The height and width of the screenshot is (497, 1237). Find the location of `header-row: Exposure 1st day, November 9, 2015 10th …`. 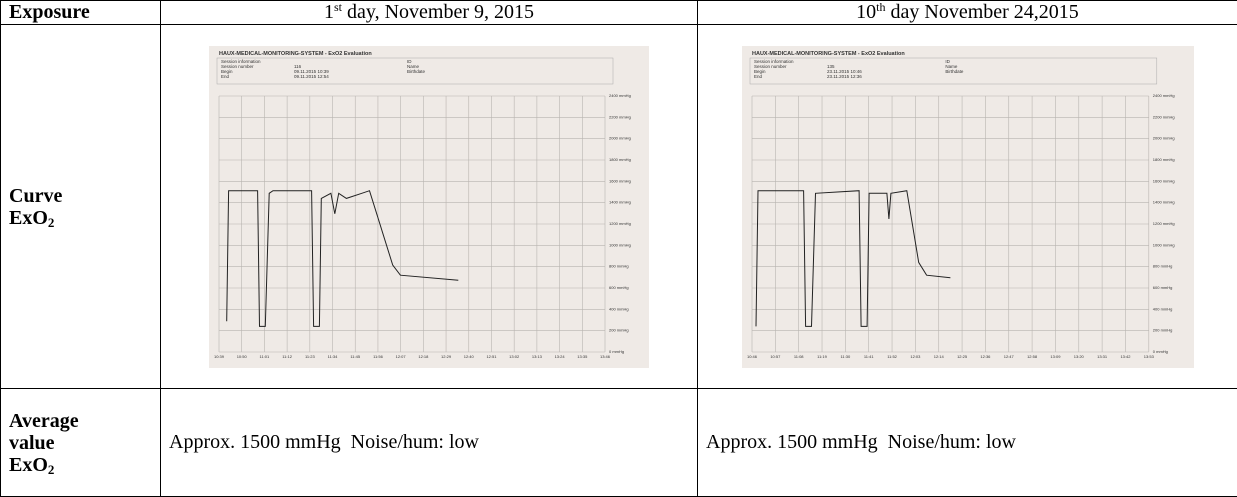

header-row: Exposure 1st day, November 9, 2015 10th … is located at coordinates (619, 13).